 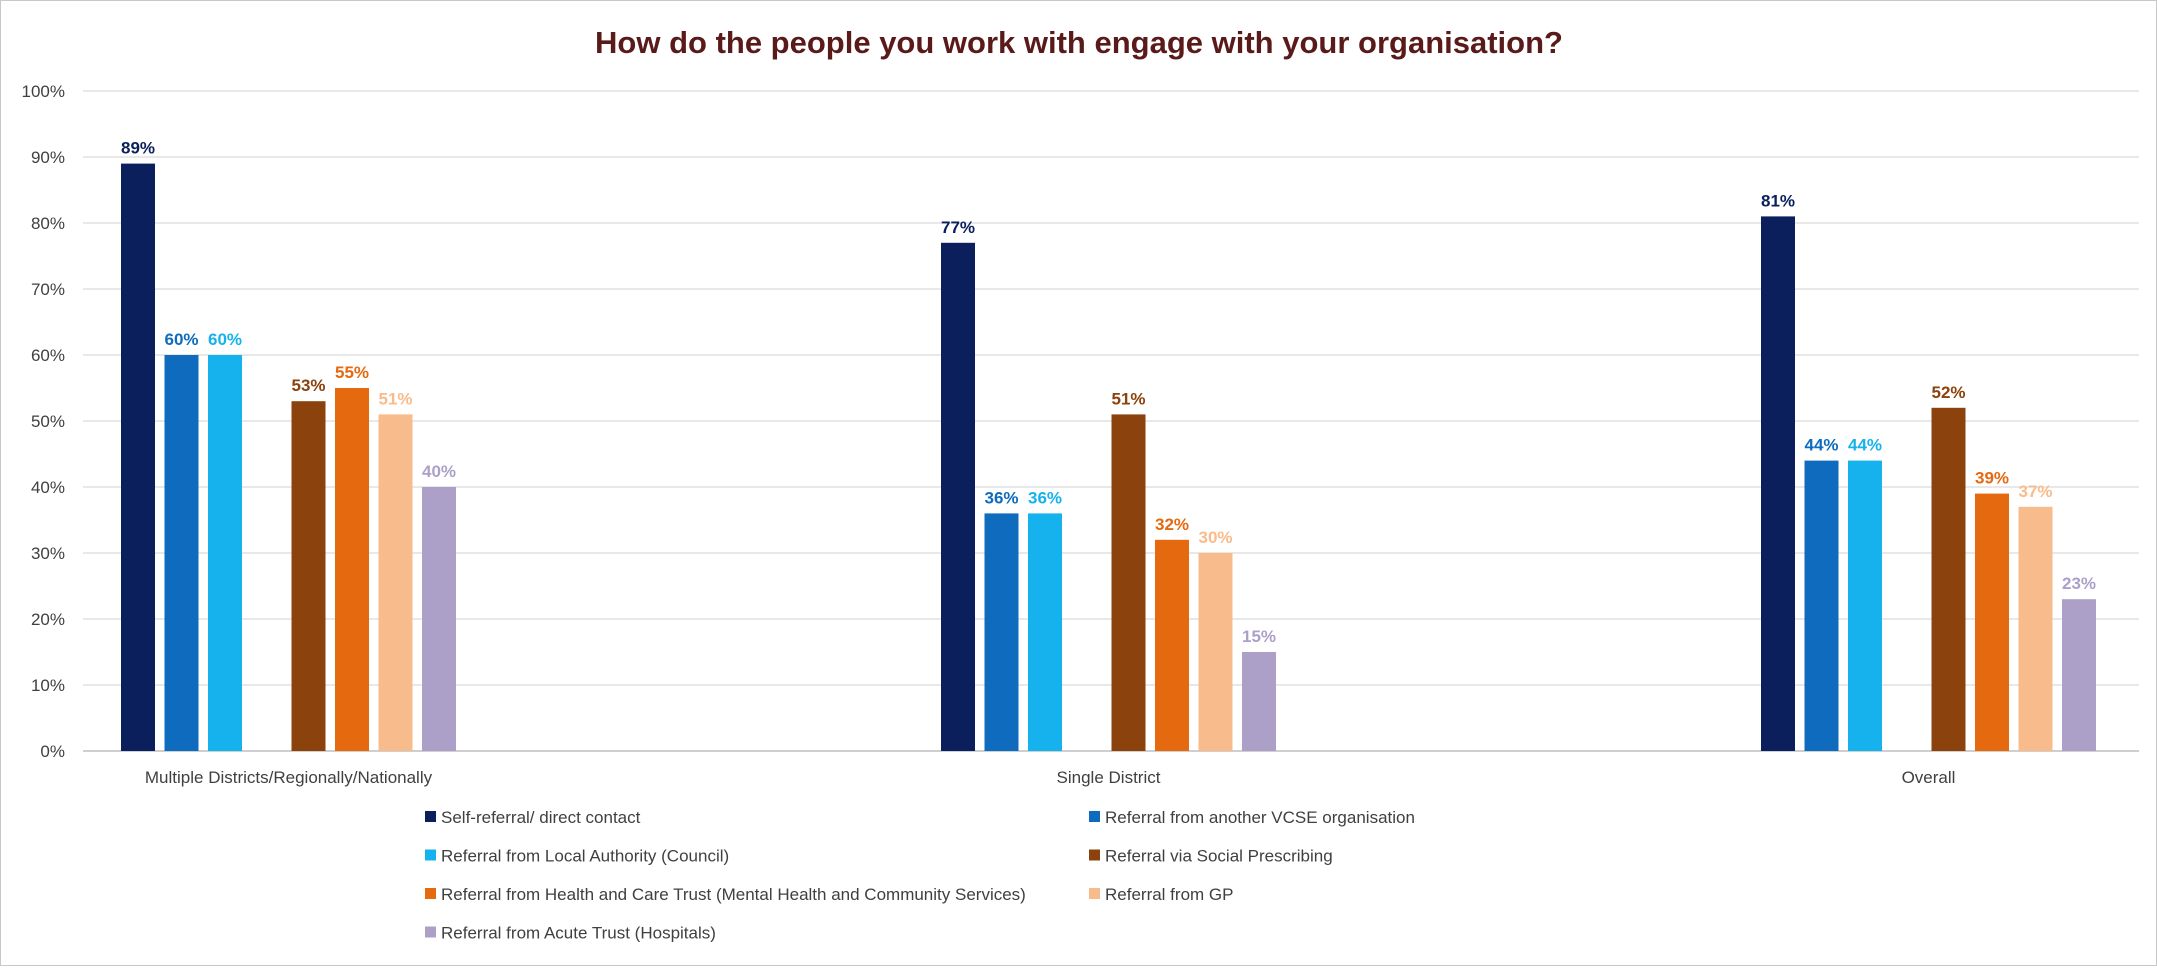 What do you see at coordinates (439, 471) in the screenshot?
I see `data-label: 40%` at bounding box center [439, 471].